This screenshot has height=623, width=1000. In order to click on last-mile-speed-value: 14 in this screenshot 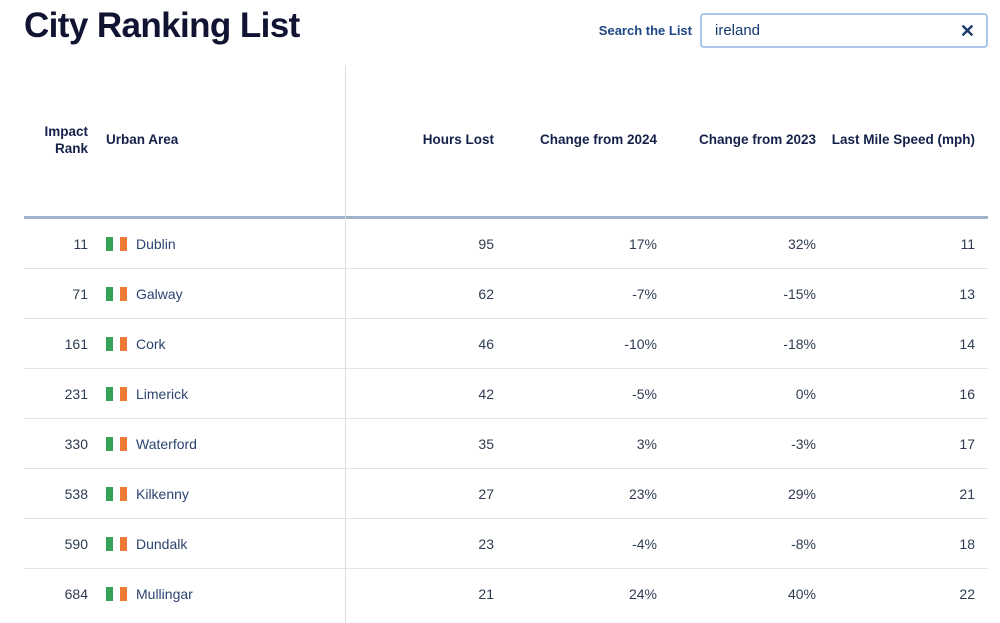, I will do `click(967, 343)`.